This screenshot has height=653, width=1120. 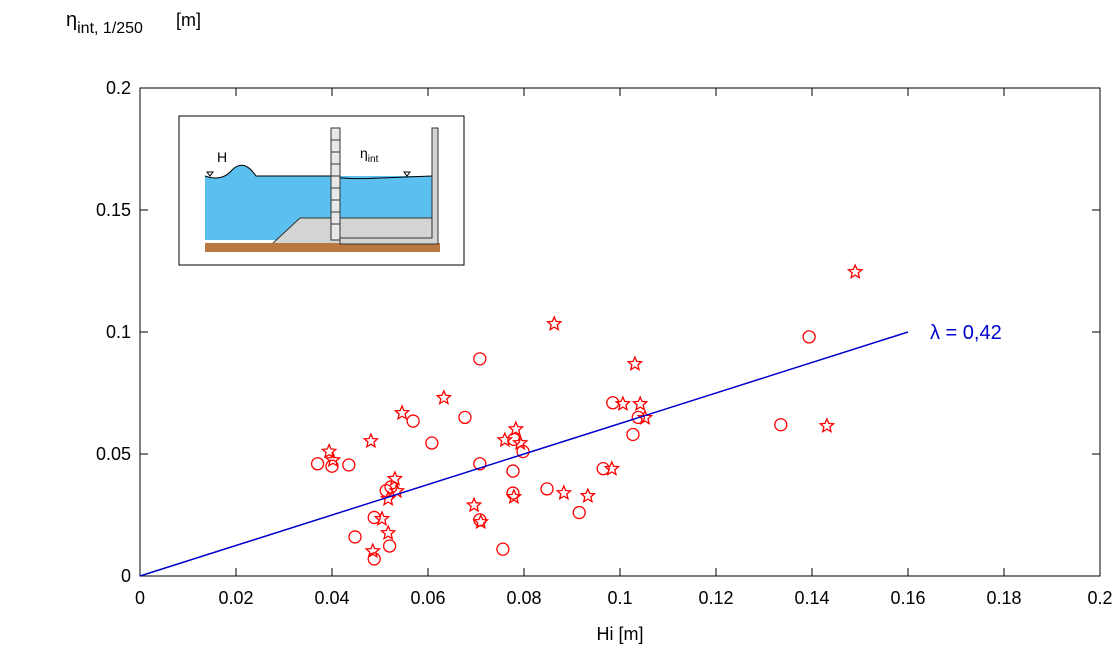 I want to click on seabed, so click(x=322, y=247).